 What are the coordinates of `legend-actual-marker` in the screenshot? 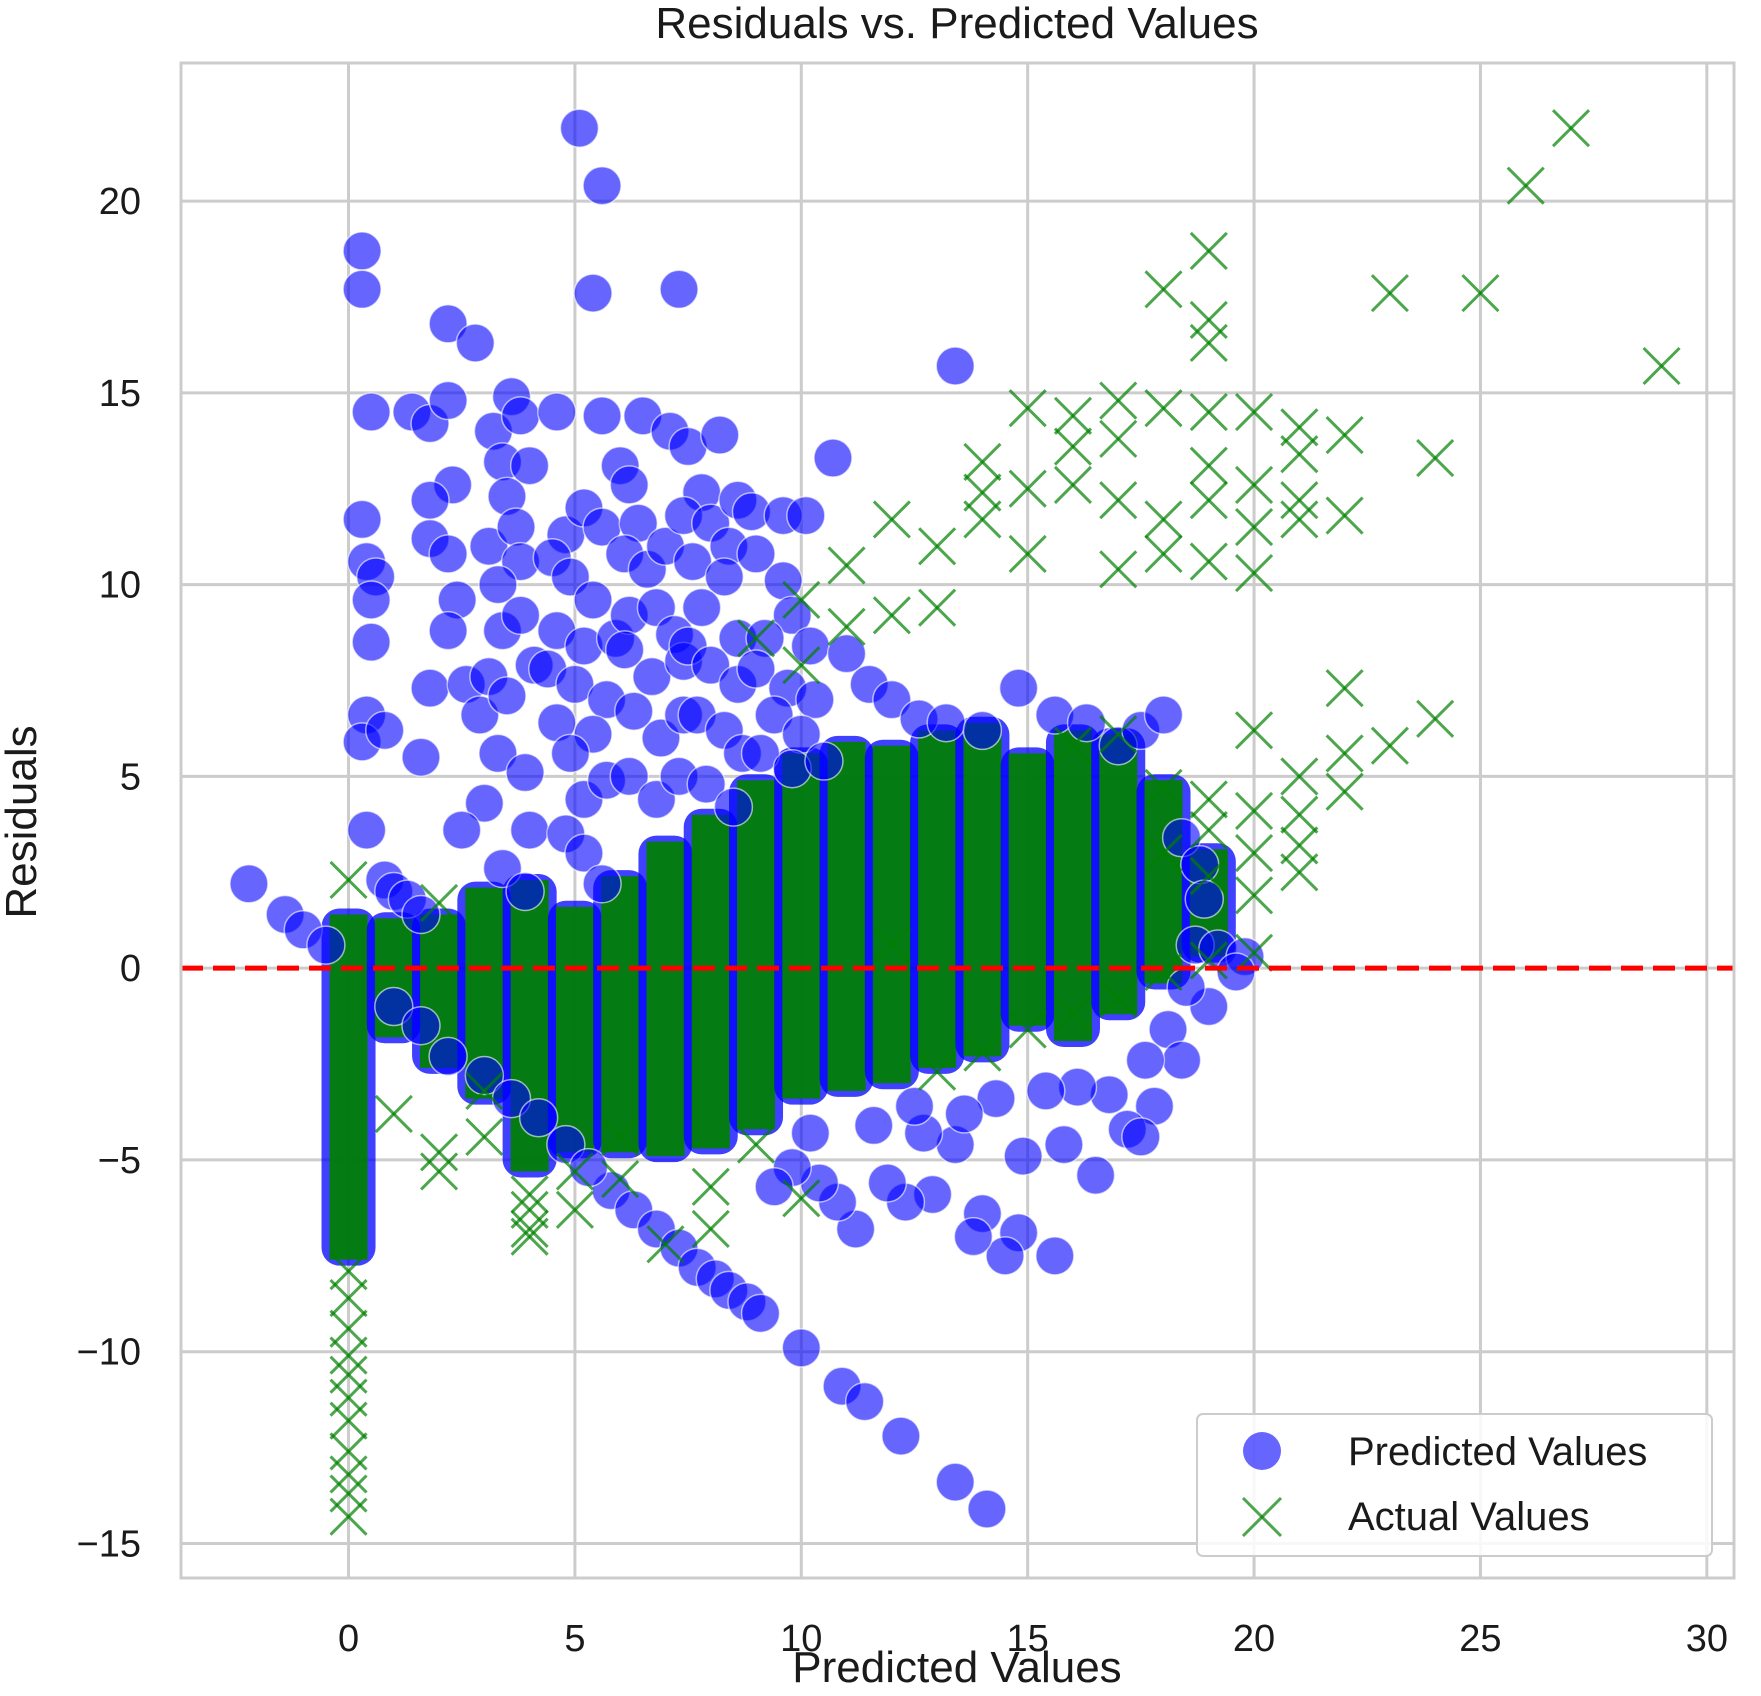 It's located at (1262, 1517).